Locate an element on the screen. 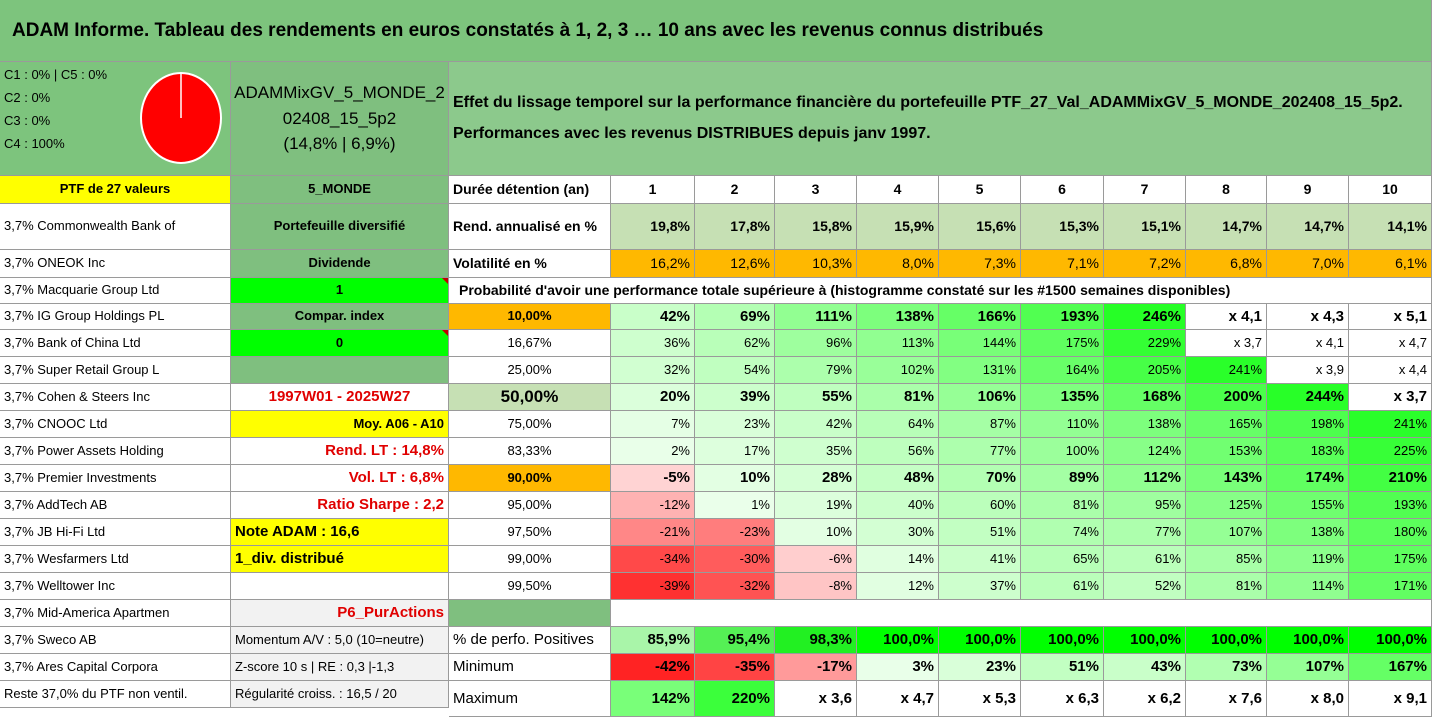 The width and height of the screenshot is (1432, 717). rend-value: 14,1% is located at coordinates (1390, 227).